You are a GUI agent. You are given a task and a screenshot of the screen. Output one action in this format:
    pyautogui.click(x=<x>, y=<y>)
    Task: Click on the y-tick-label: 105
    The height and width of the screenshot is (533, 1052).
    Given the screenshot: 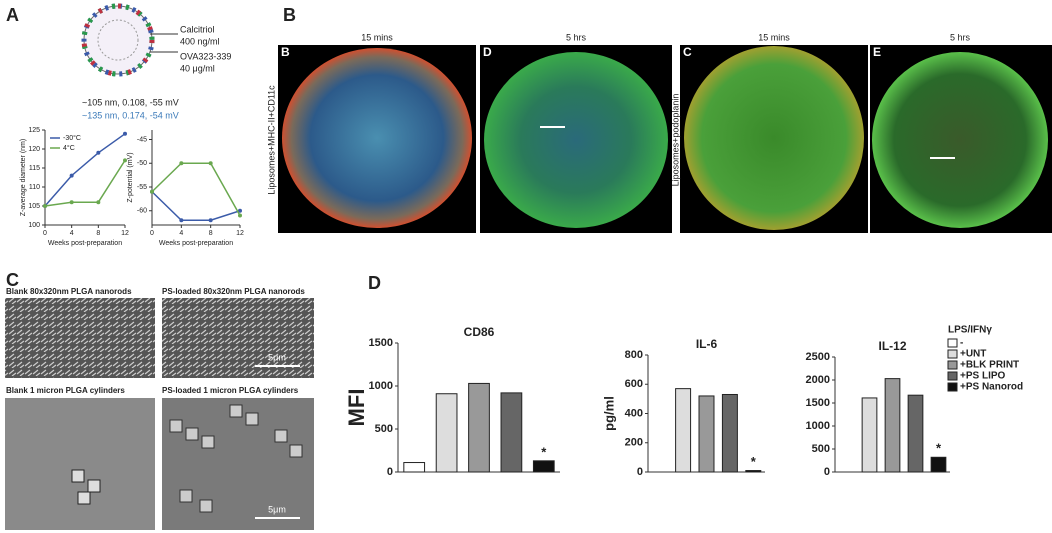 What is the action you would take?
    pyautogui.click(x=34, y=206)
    